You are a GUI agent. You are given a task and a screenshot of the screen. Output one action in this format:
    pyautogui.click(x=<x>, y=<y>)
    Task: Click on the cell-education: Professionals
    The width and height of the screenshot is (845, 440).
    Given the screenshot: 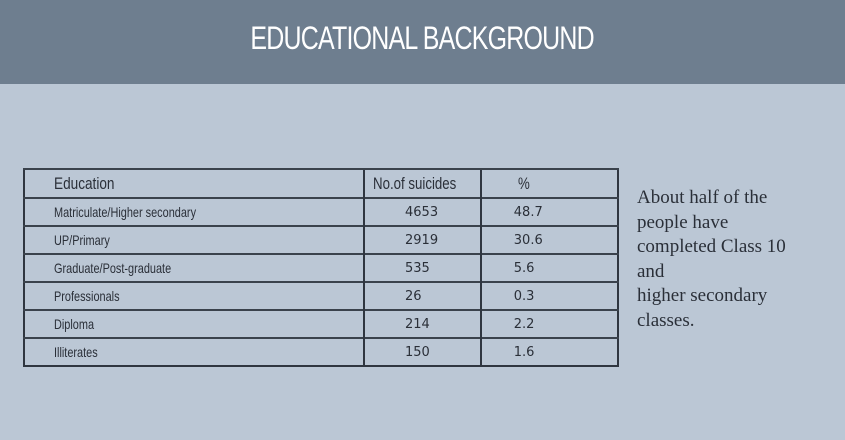 What is the action you would take?
    pyautogui.click(x=194, y=295)
    